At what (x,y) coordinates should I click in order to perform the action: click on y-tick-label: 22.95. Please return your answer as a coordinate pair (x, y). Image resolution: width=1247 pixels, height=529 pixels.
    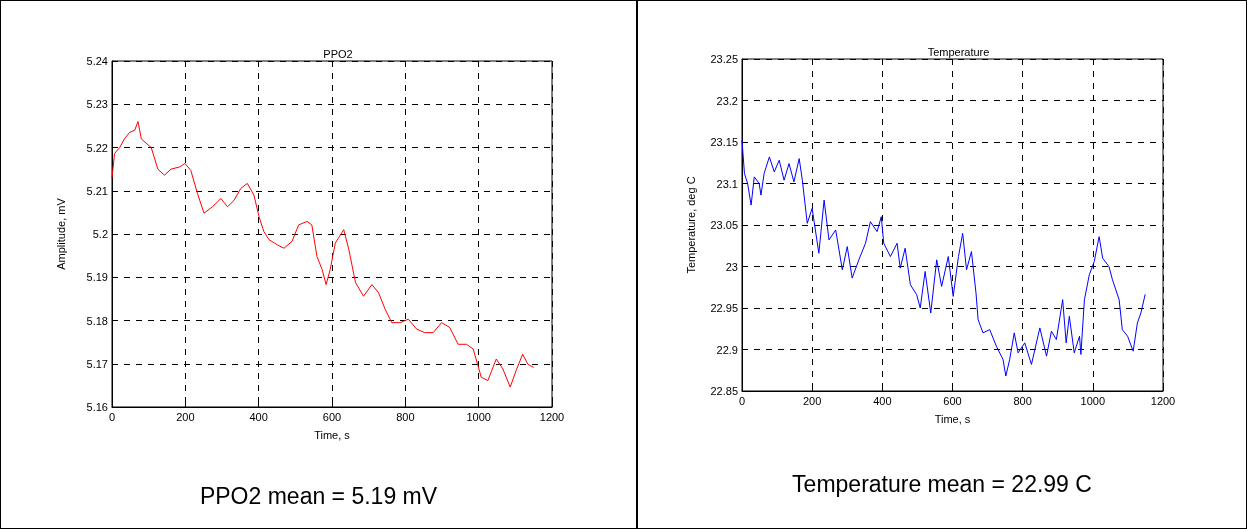
    Looking at the image, I should click on (724, 308).